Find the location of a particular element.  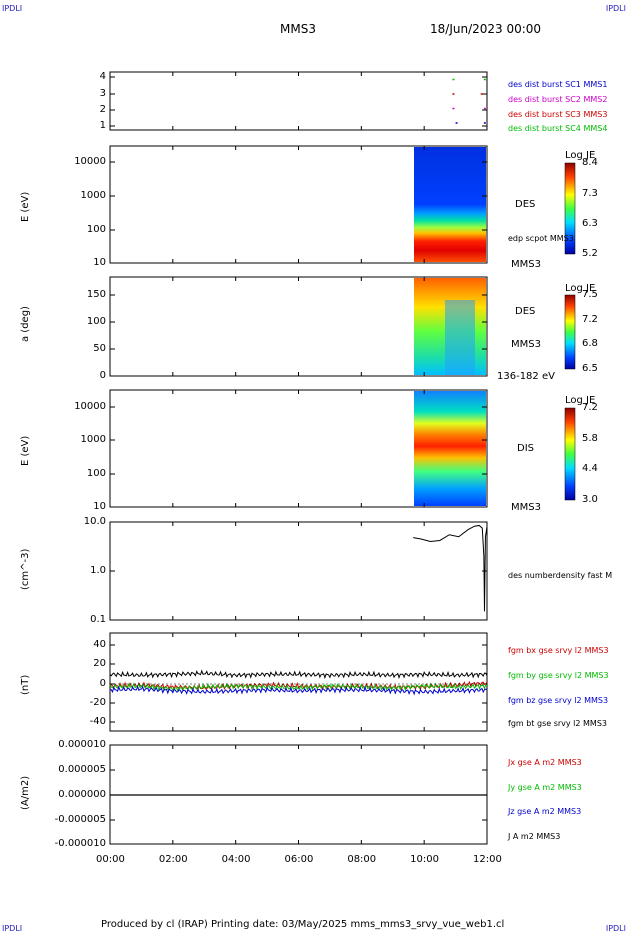

density-panel-frame is located at coordinates (298, 571).